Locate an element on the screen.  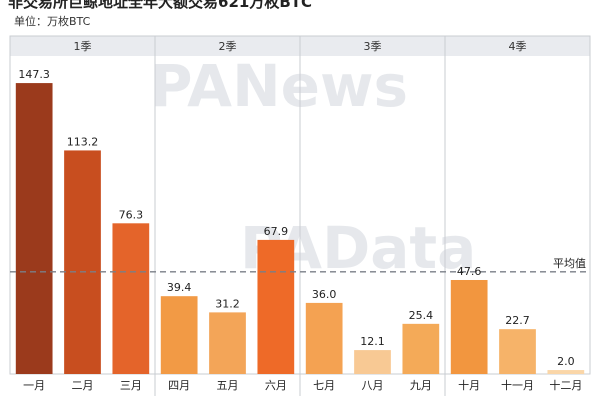
unit-label: 单位：万枚BTC is located at coordinates (52, 21).